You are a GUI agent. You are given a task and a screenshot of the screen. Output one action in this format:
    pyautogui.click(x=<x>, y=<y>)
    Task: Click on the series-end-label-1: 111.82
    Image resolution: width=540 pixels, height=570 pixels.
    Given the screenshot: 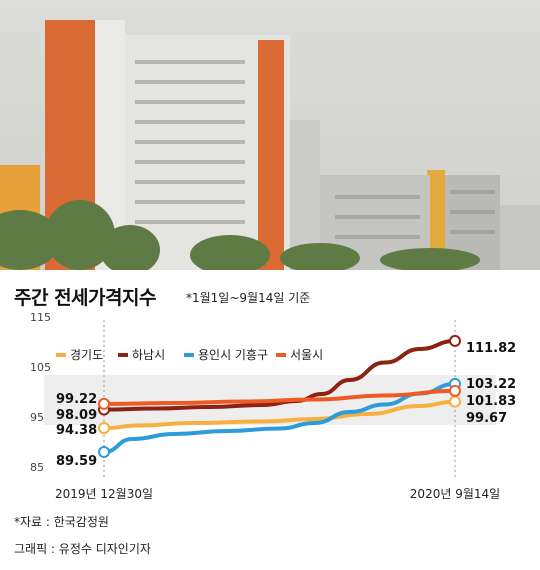 What is the action you would take?
    pyautogui.click(x=491, y=348)
    